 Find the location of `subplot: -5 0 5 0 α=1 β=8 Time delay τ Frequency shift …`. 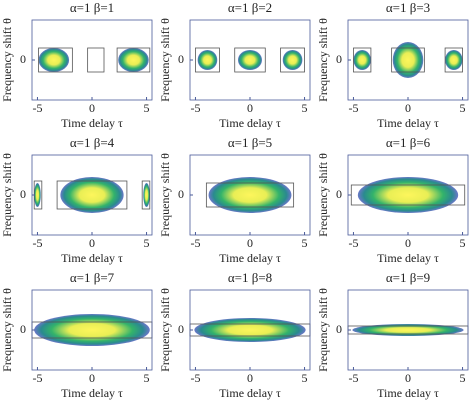

subplot: -5 0 5 0 α=1 β=8 Time delay τ Frequency shift … is located at coordinates (234, 335).